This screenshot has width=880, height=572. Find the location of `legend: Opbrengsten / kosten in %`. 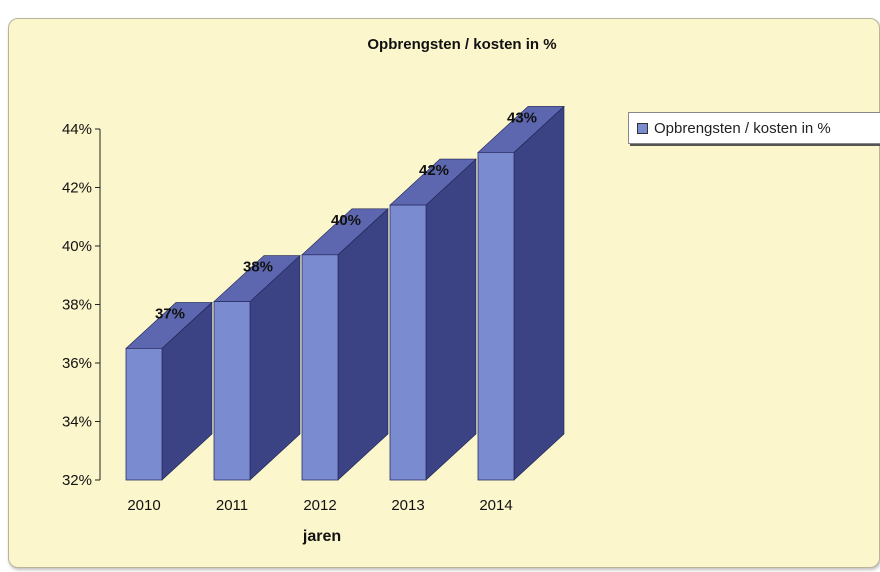

legend: Opbrengsten / kosten in % is located at coordinates (754, 128).